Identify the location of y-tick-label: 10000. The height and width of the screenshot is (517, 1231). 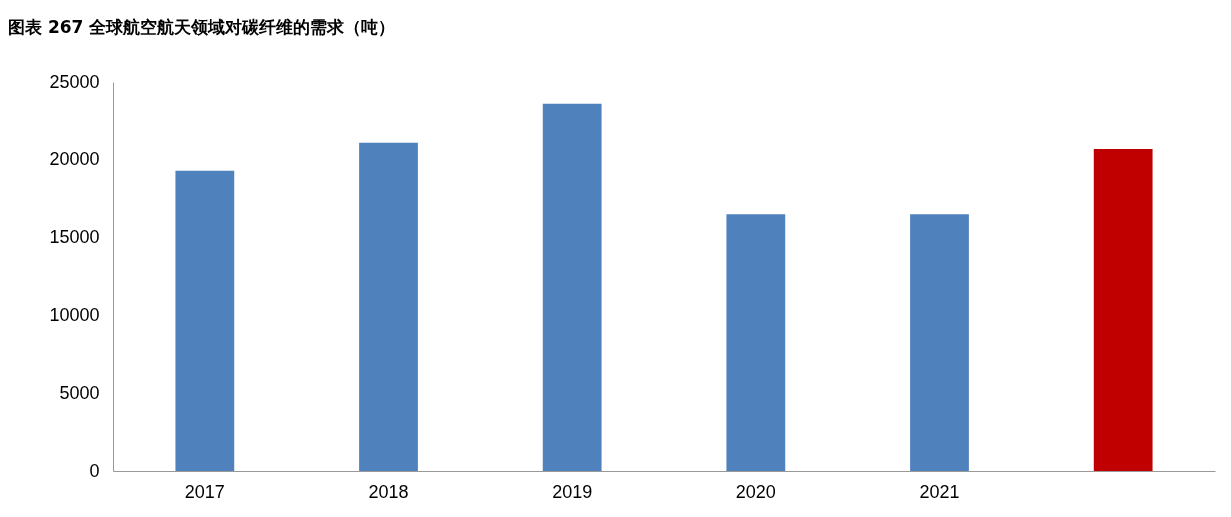
(74, 314).